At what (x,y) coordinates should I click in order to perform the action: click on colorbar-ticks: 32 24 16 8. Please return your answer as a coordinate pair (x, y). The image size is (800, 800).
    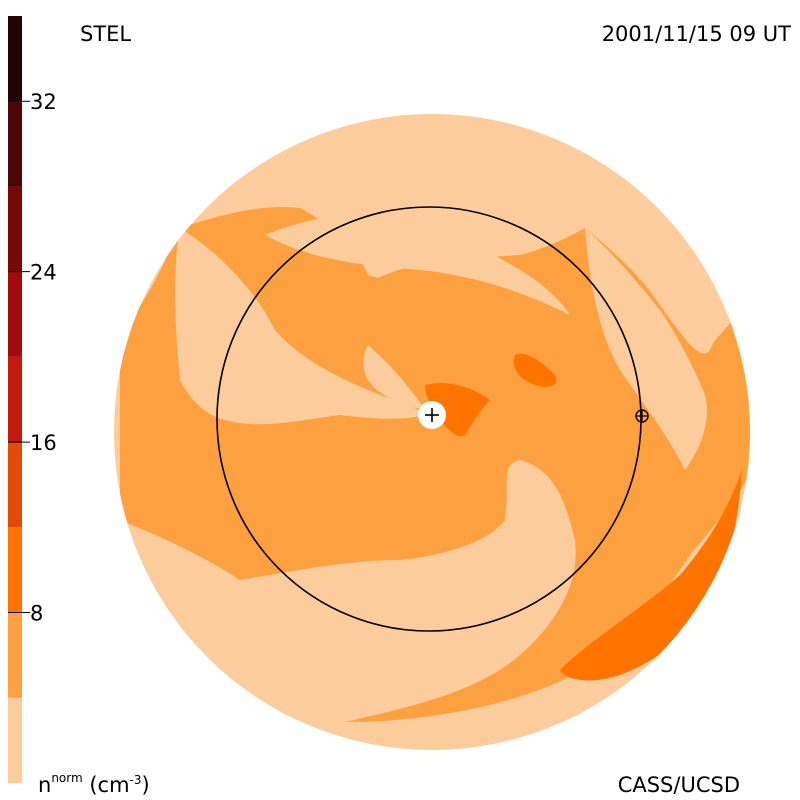
    Looking at the image, I should click on (32, 358).